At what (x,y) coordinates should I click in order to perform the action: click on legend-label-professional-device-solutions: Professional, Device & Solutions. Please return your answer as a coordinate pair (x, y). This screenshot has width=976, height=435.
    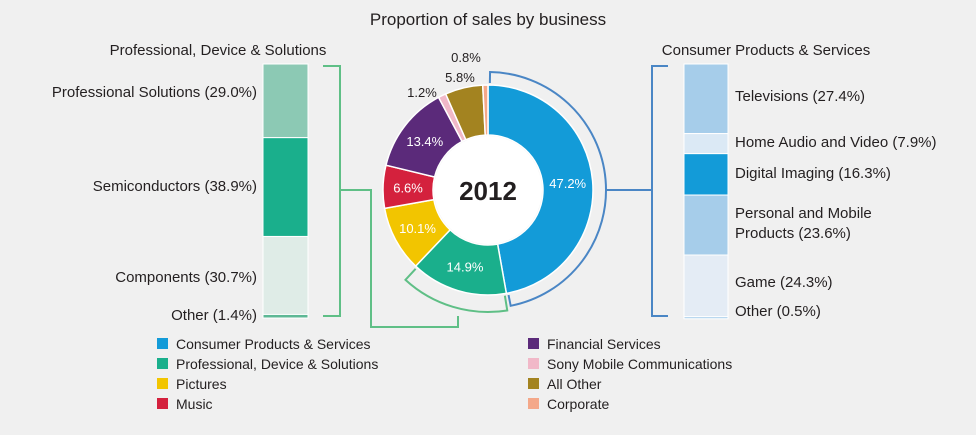
    Looking at the image, I should click on (277, 364).